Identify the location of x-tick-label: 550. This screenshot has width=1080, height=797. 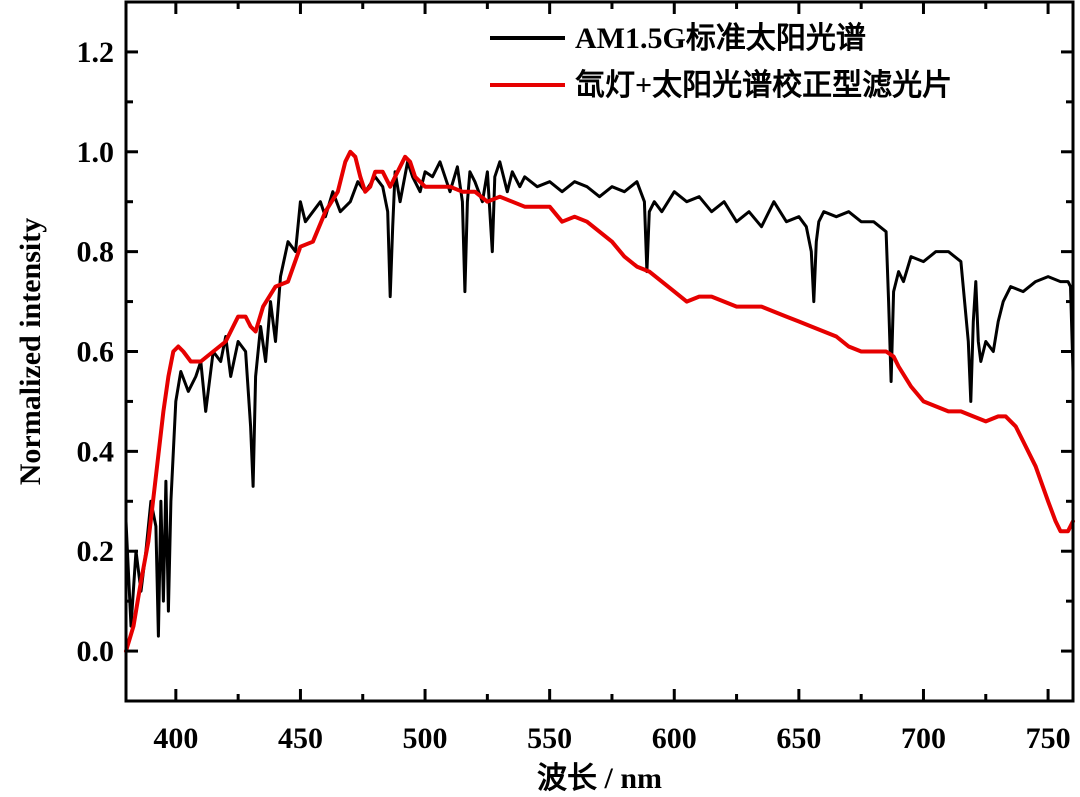
(549, 738).